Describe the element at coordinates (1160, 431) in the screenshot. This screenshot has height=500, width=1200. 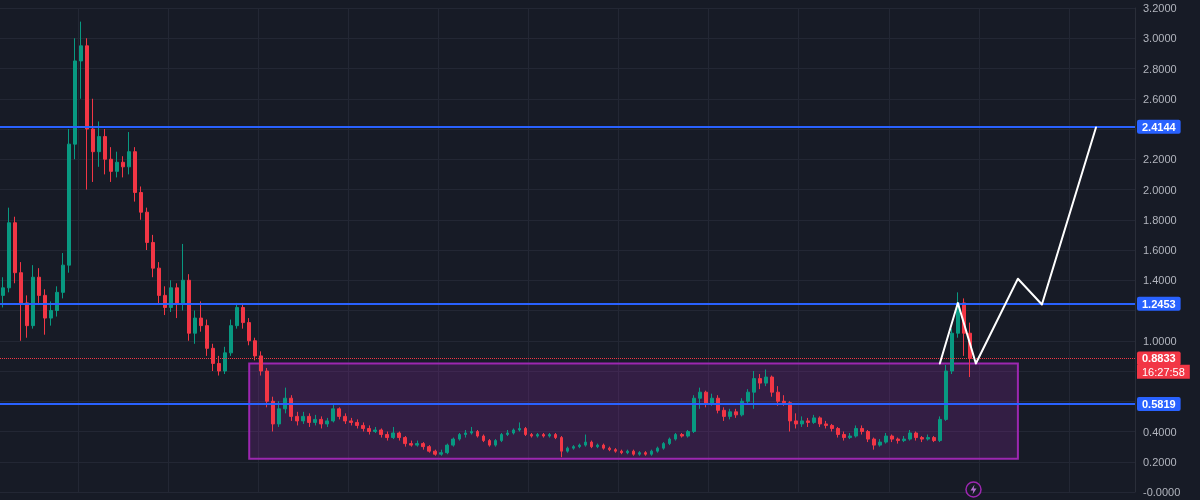
I see `y-tick-label: 0.4000` at that location.